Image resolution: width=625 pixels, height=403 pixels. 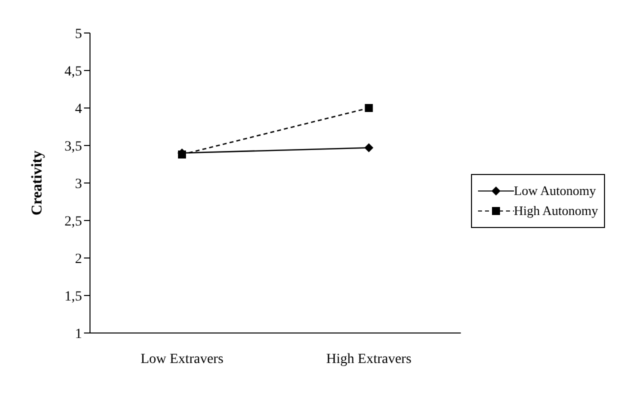 What do you see at coordinates (556, 210) in the screenshot?
I see `legend-label: High Autonomy` at bounding box center [556, 210].